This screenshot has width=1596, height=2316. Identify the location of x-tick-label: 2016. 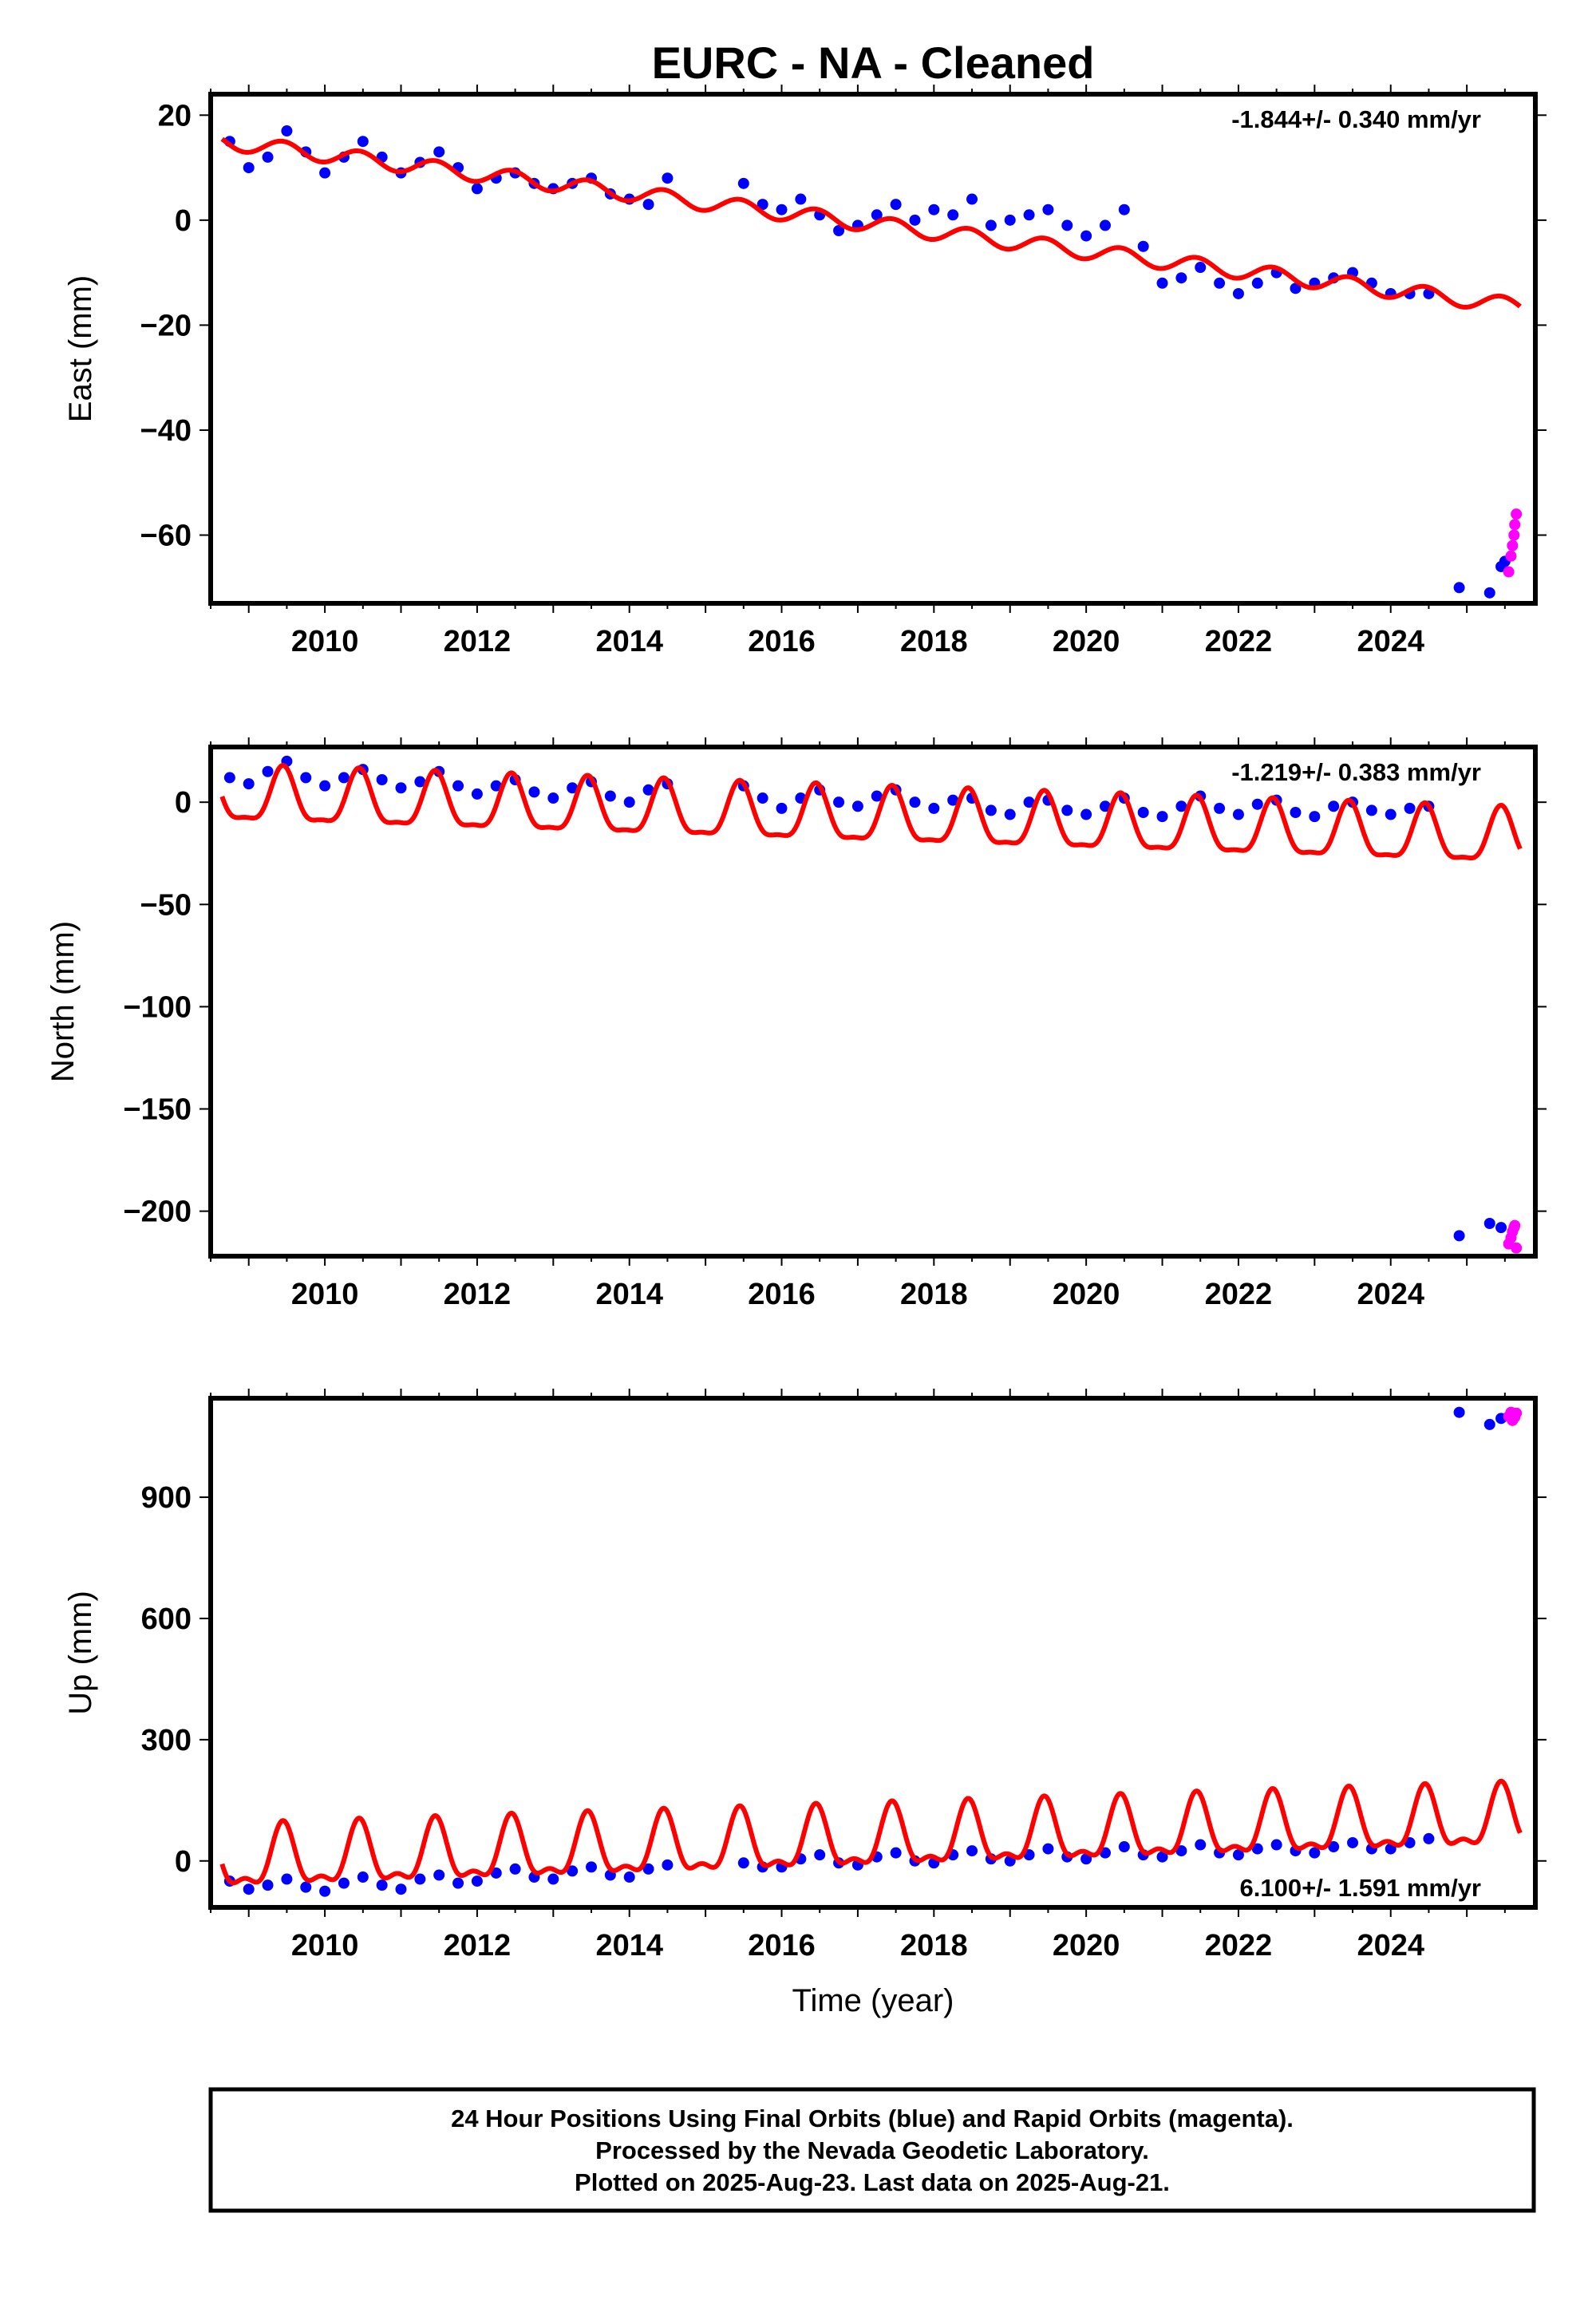
(782, 1294).